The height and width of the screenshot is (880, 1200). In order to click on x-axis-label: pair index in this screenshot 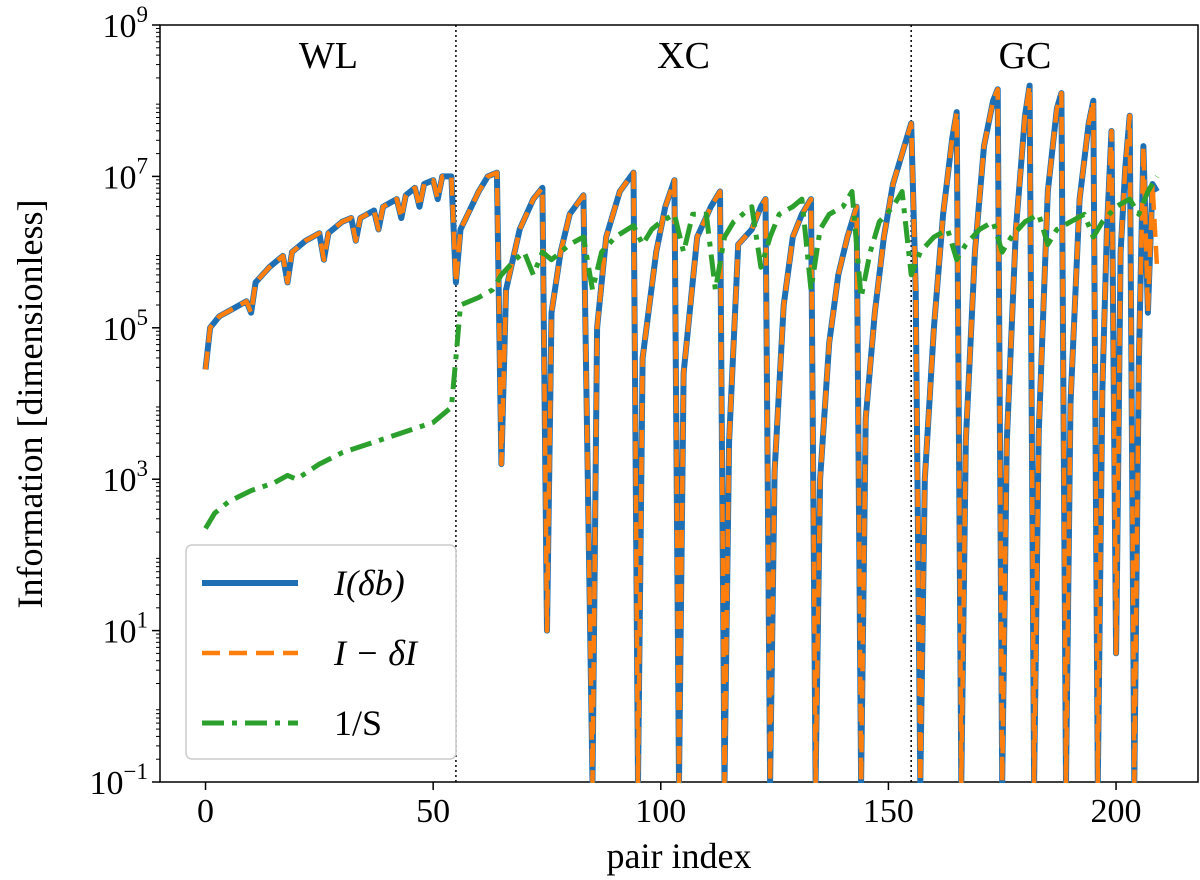, I will do `click(679, 856)`.